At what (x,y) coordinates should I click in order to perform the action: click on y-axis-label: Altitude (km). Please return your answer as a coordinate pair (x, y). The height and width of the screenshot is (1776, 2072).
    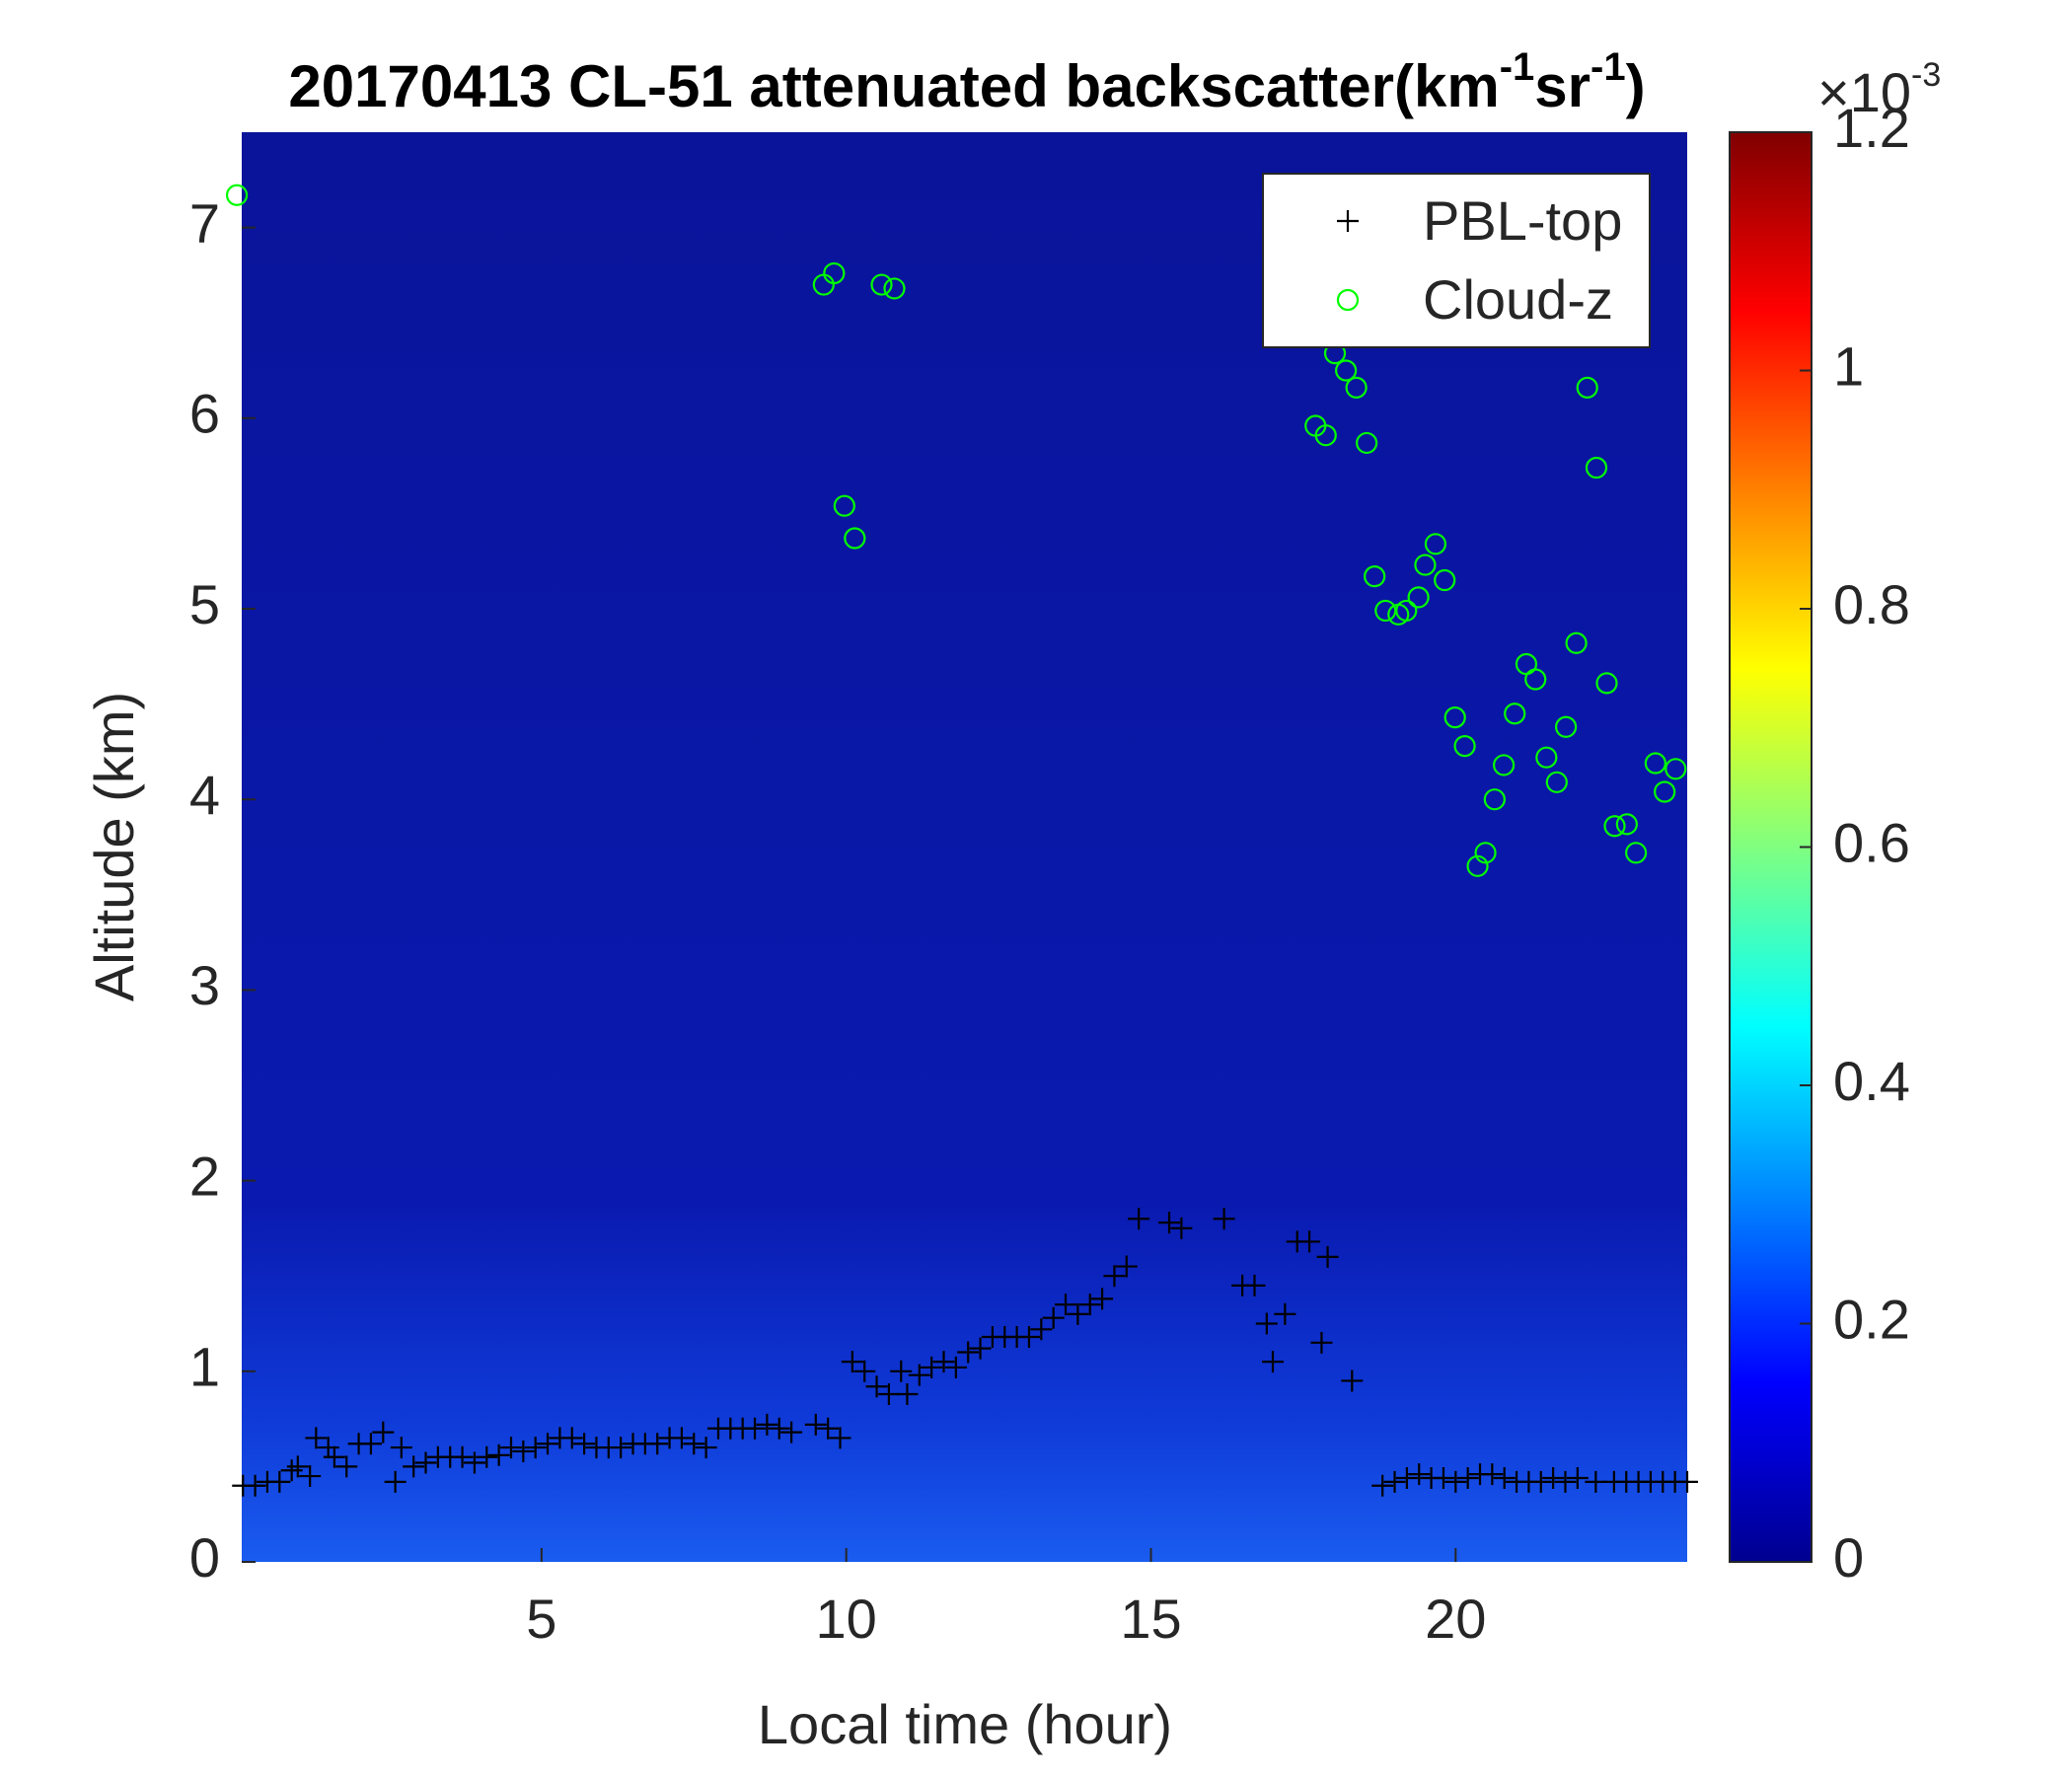
    Looking at the image, I should click on (114, 847).